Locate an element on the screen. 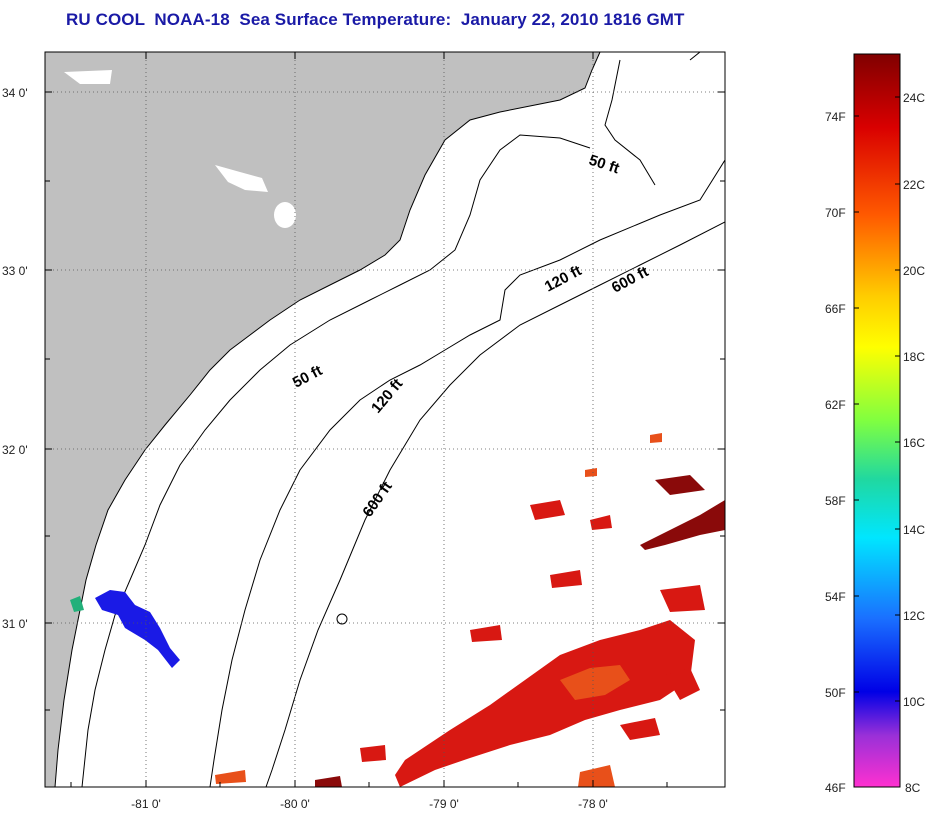  colorbar-c-label: 8C is located at coordinates (913, 788).